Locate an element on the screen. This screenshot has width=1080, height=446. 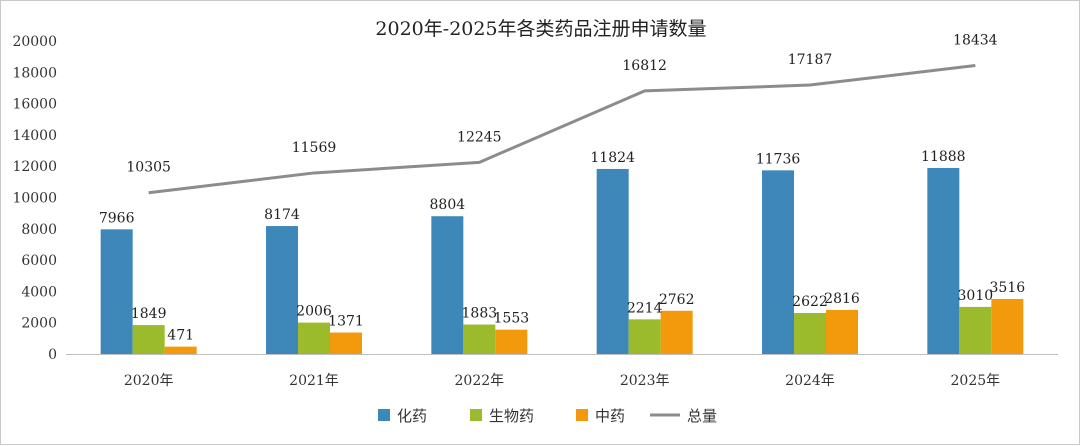
y-tick-label: 0 is located at coordinates (52, 355).